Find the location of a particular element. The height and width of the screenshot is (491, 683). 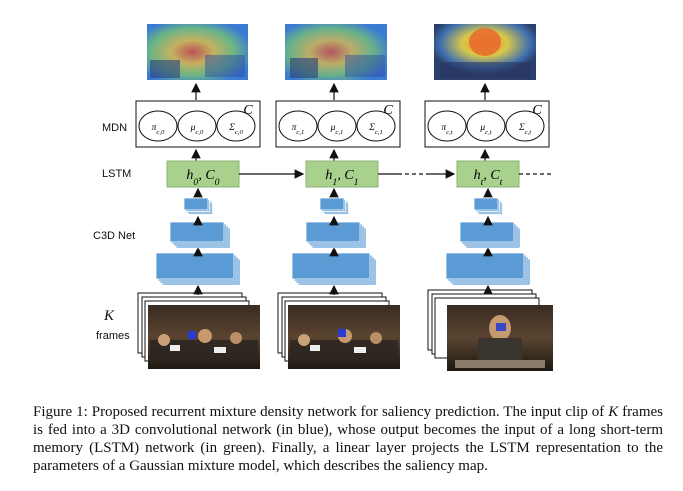

mdn-cell-label-1: C is located at coordinates (388, 110).